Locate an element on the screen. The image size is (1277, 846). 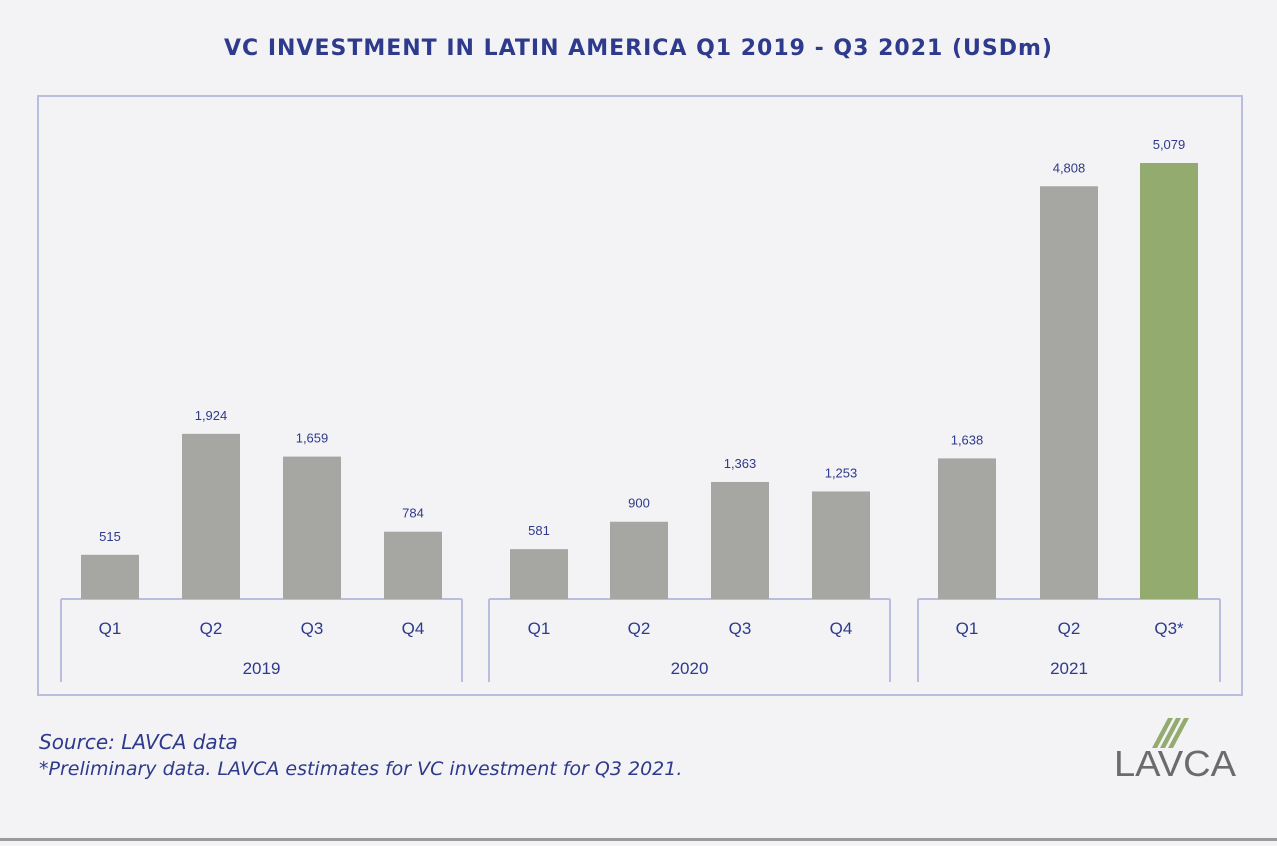
data-label: 5,079 is located at coordinates (1169, 144).